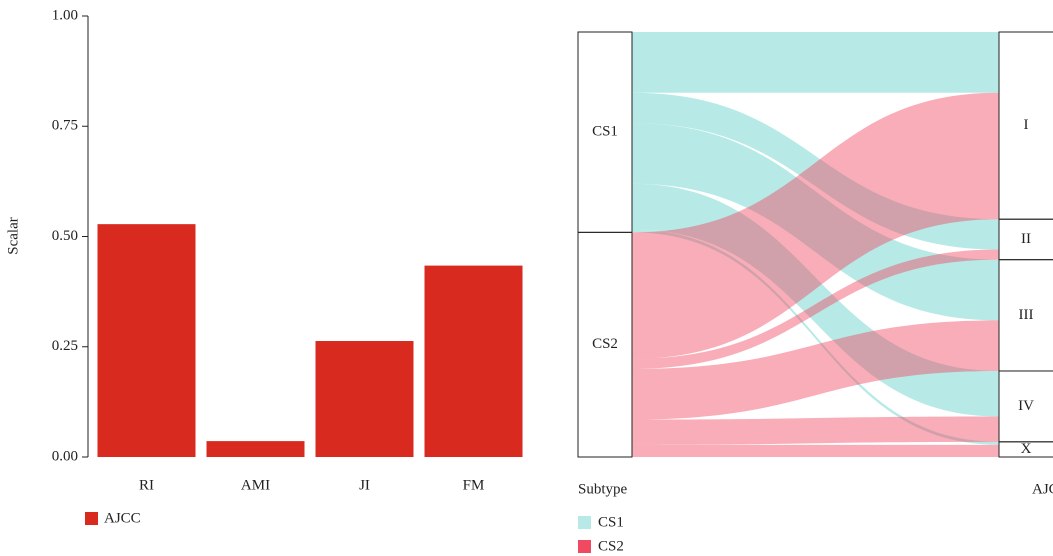  I want to click on x-tick-label: FM, so click(474, 485).